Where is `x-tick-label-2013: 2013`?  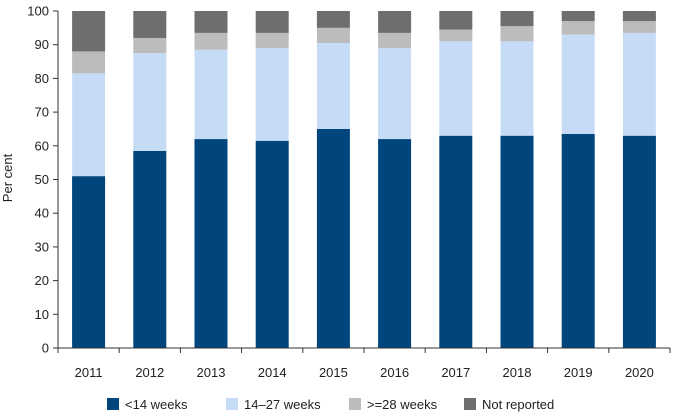 x-tick-label-2013: 2013 is located at coordinates (211, 372).